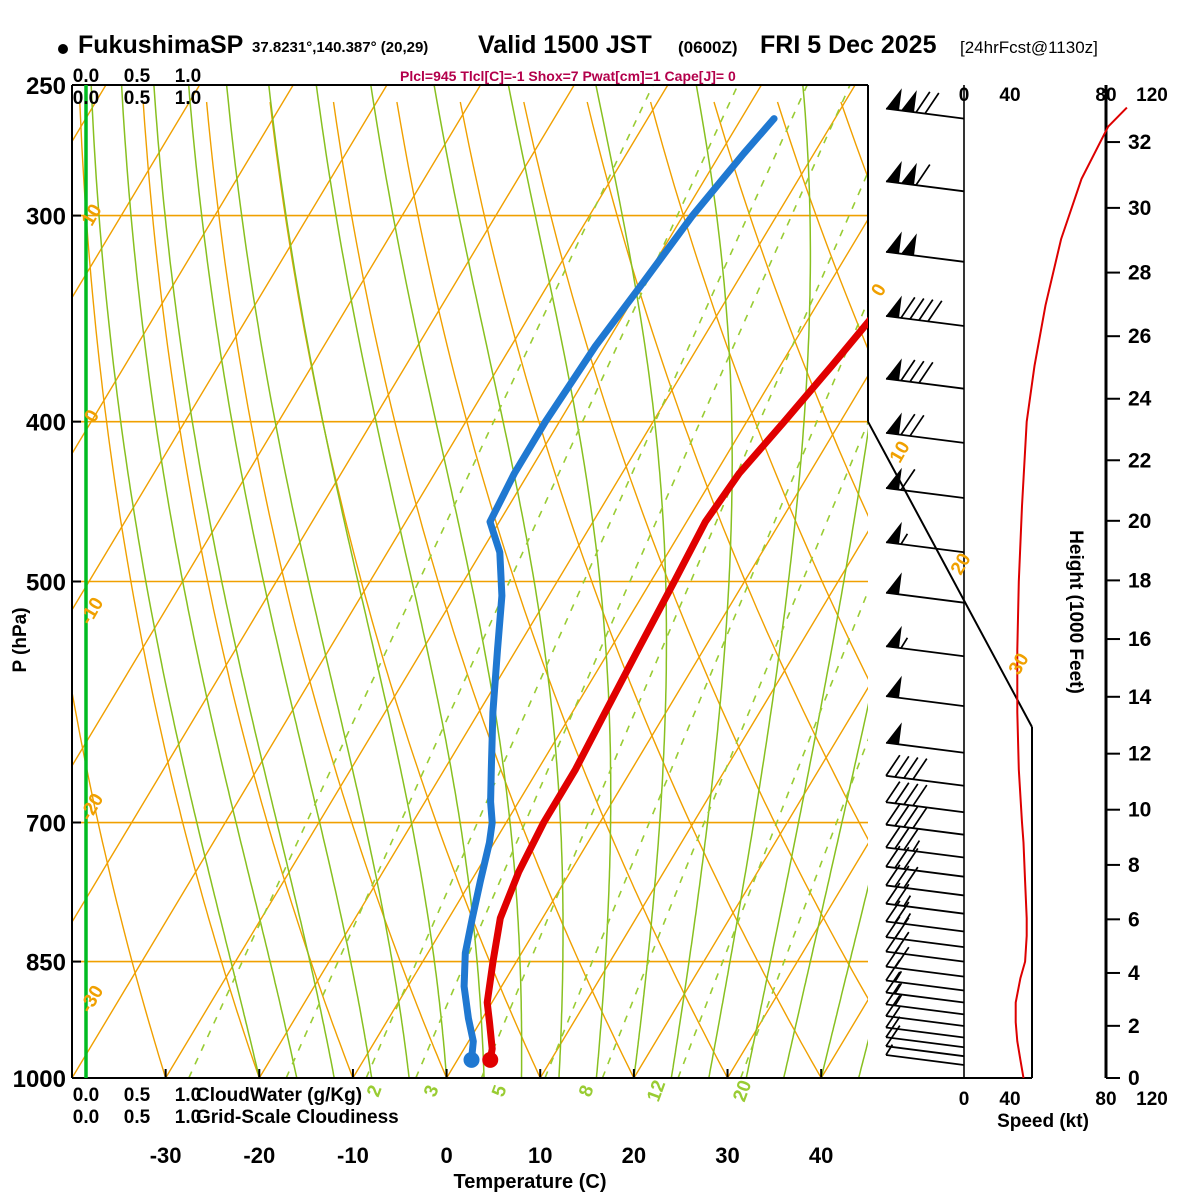 Image resolution: width=1200 pixels, height=1200 pixels. I want to click on cloudiness-axis-label: Grid-Scale Cloudiness, so click(297, 1117).